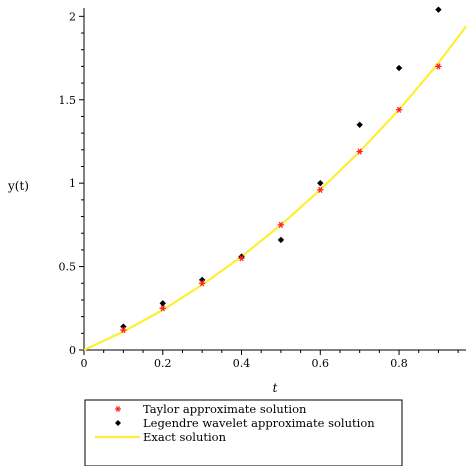  Describe the element at coordinates (185, 437) in the screenshot. I see `legend-entry-label: Exact solution` at that location.